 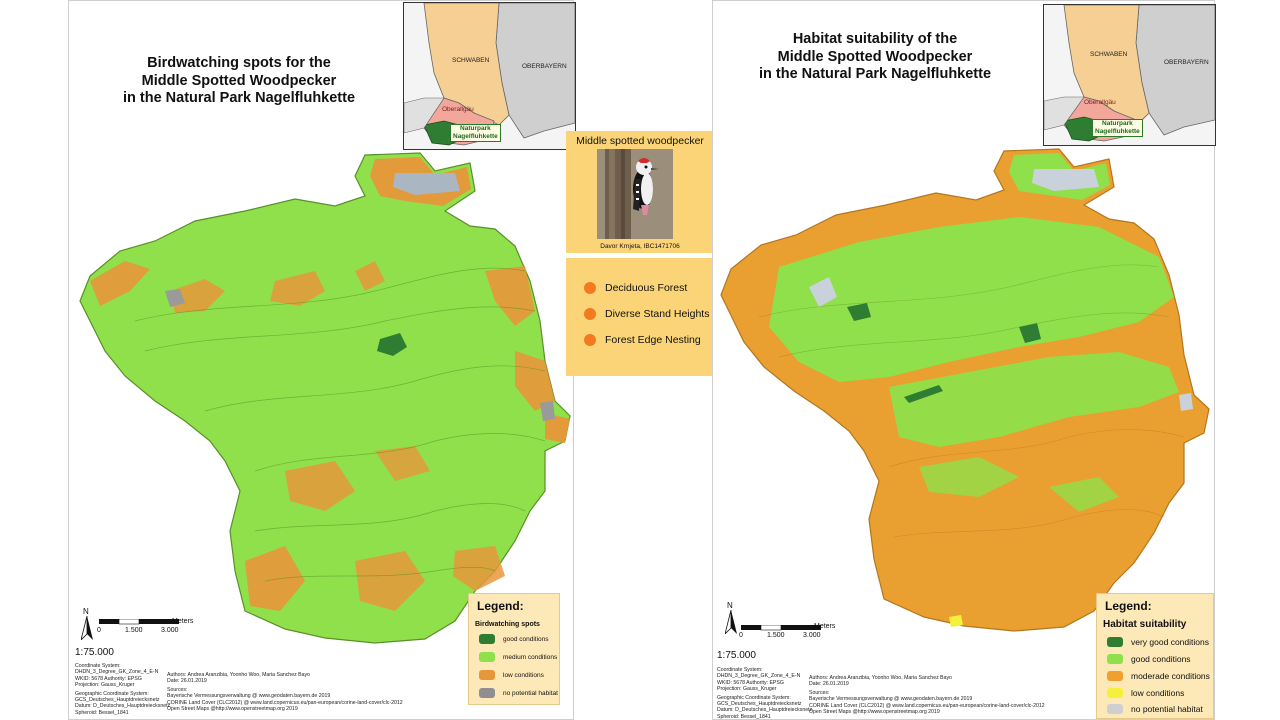 I want to click on card-divider, so click(x=640, y=255).